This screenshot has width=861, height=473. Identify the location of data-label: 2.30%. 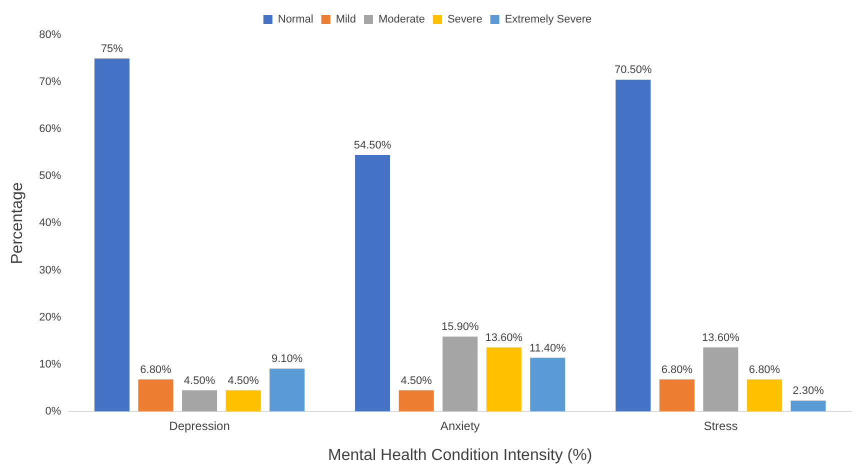
(808, 391).